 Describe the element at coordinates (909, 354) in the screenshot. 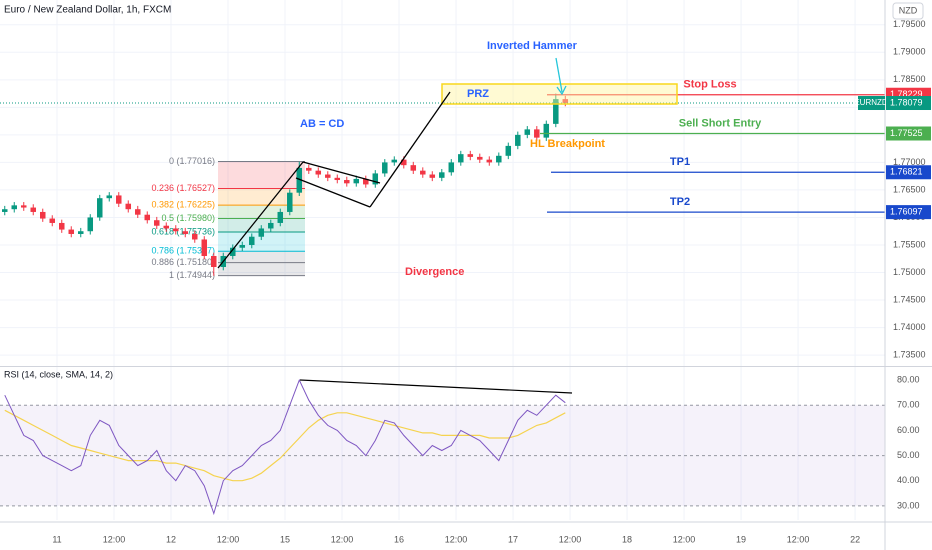

I see `y-tick-label: 1.73500` at that location.